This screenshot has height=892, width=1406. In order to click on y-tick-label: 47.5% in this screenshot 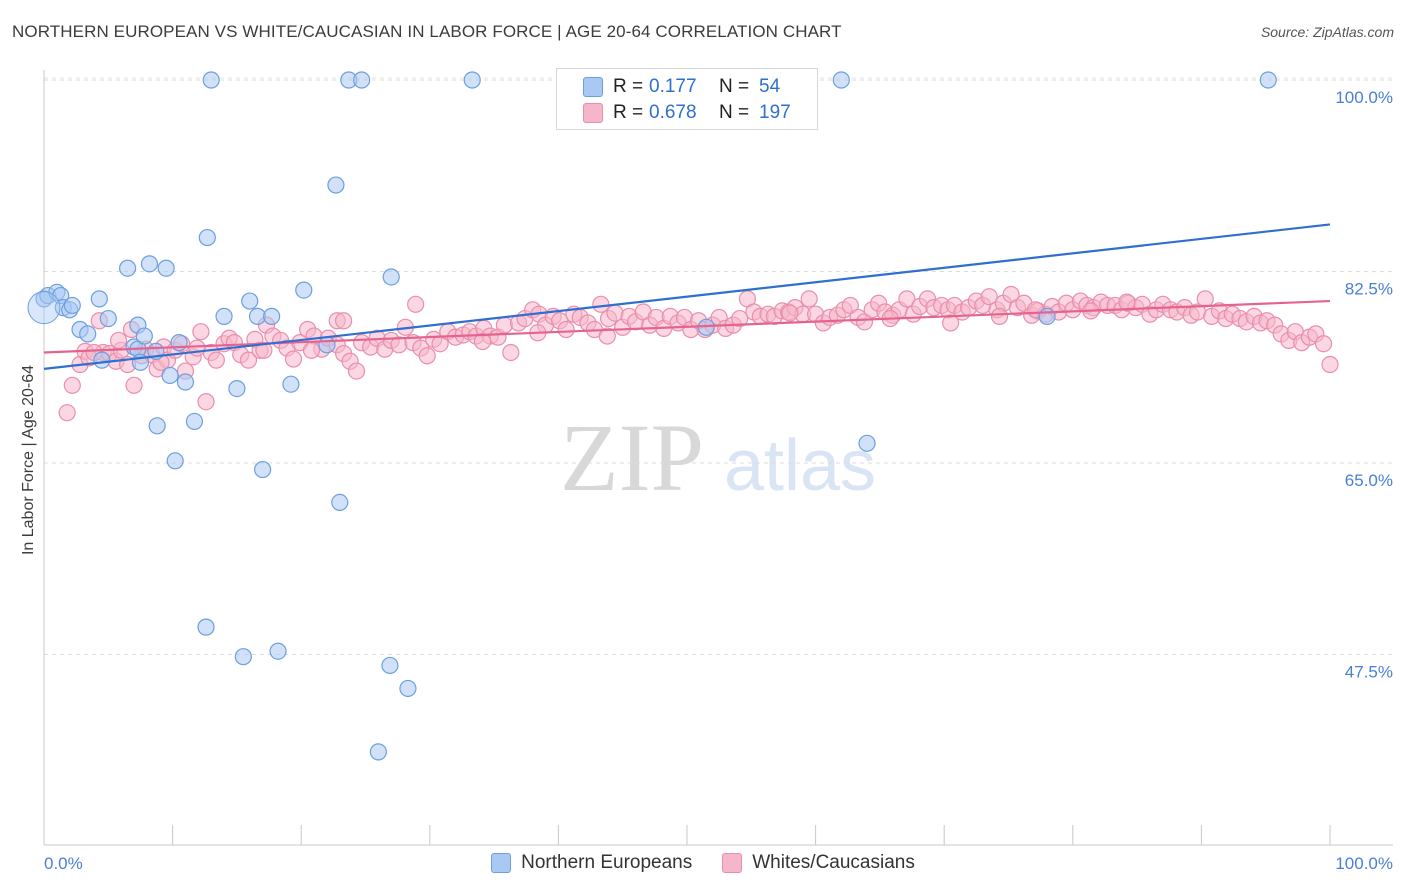, I will do `click(1369, 672)`.